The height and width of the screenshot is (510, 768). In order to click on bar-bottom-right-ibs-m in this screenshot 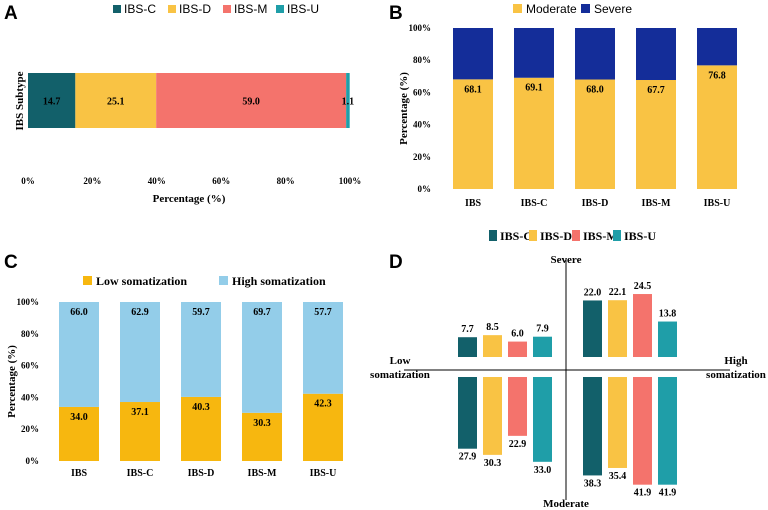, I will do `click(642, 431)`.